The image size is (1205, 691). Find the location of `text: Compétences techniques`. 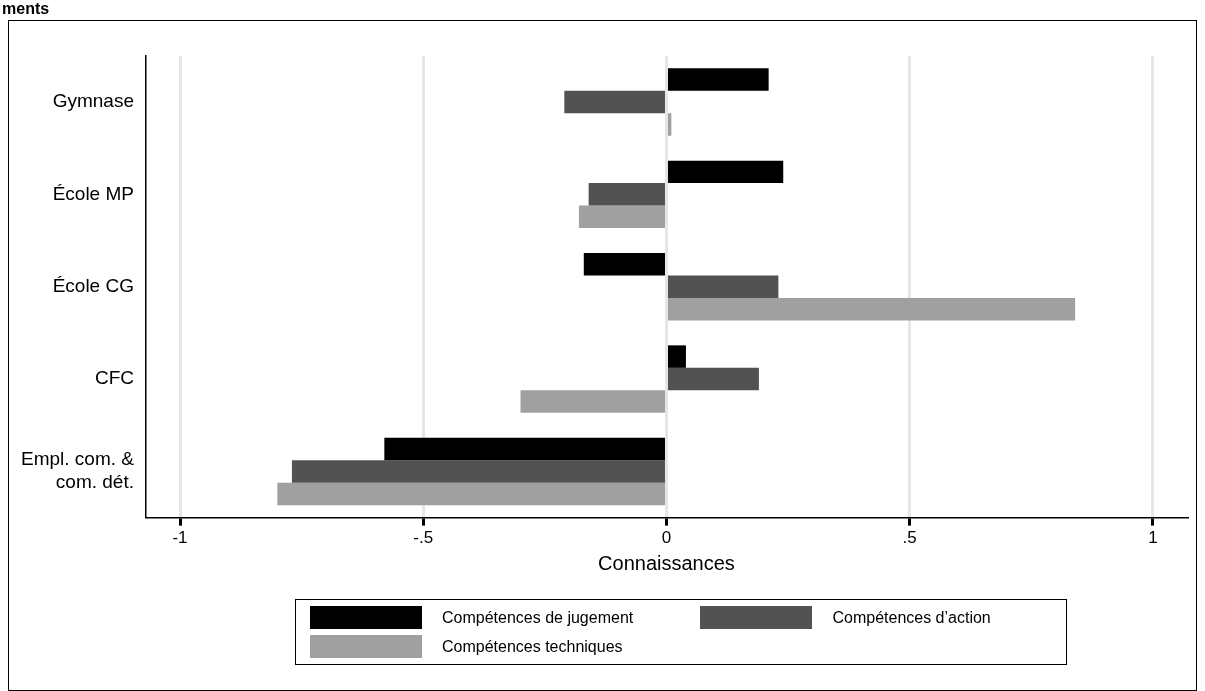

text: Compétences techniques is located at coordinates (532, 646).